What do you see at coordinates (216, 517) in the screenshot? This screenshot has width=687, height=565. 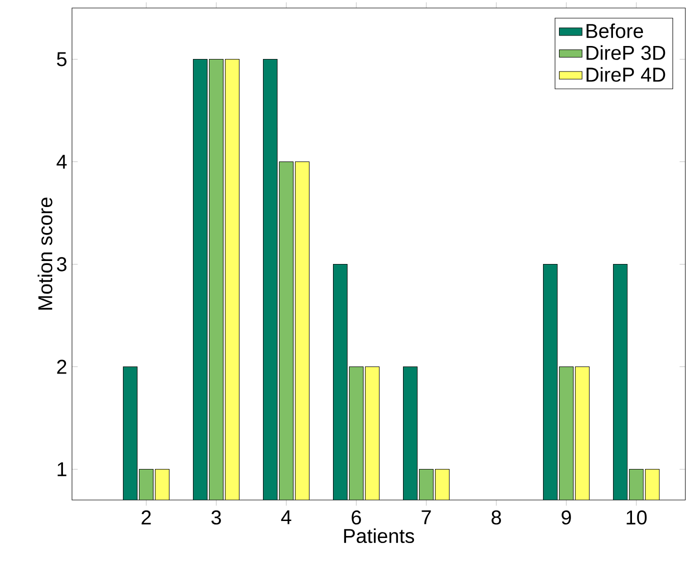 I see `x-tick-label: 3` at bounding box center [216, 517].